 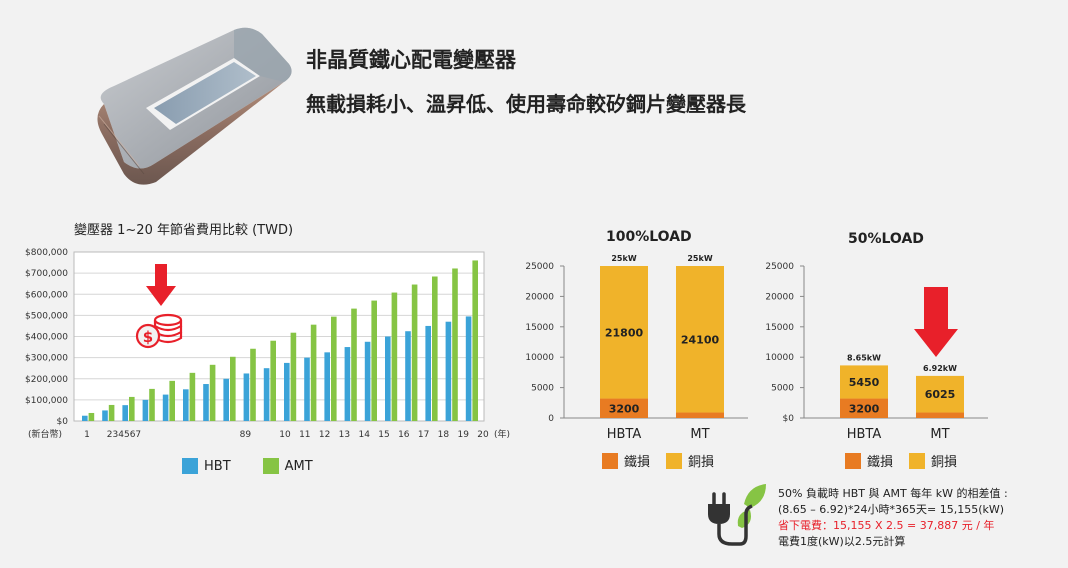 What do you see at coordinates (526, 104) in the screenshot?
I see `headline-subtitle: 無載損耗小、溫昇低、使用壽命較矽鋼片變壓器長` at bounding box center [526, 104].